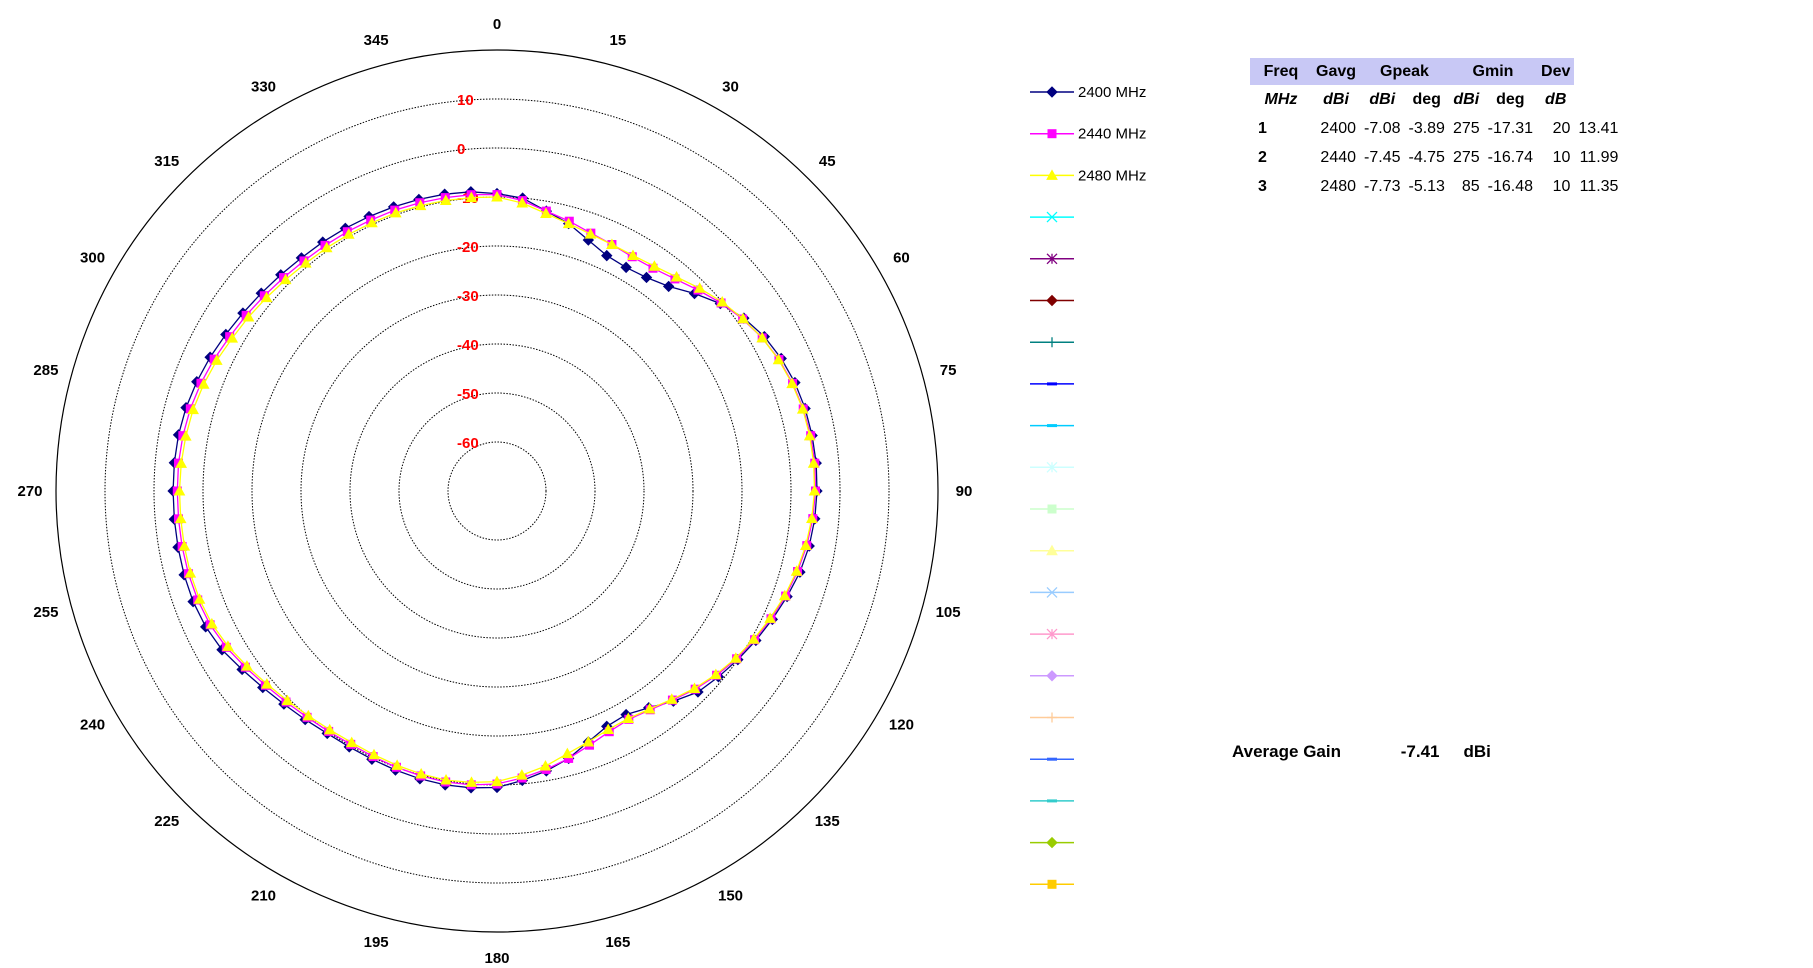 The width and height of the screenshot is (1813, 968). I want to click on header-gpeak: Gpeak, so click(1404, 71).